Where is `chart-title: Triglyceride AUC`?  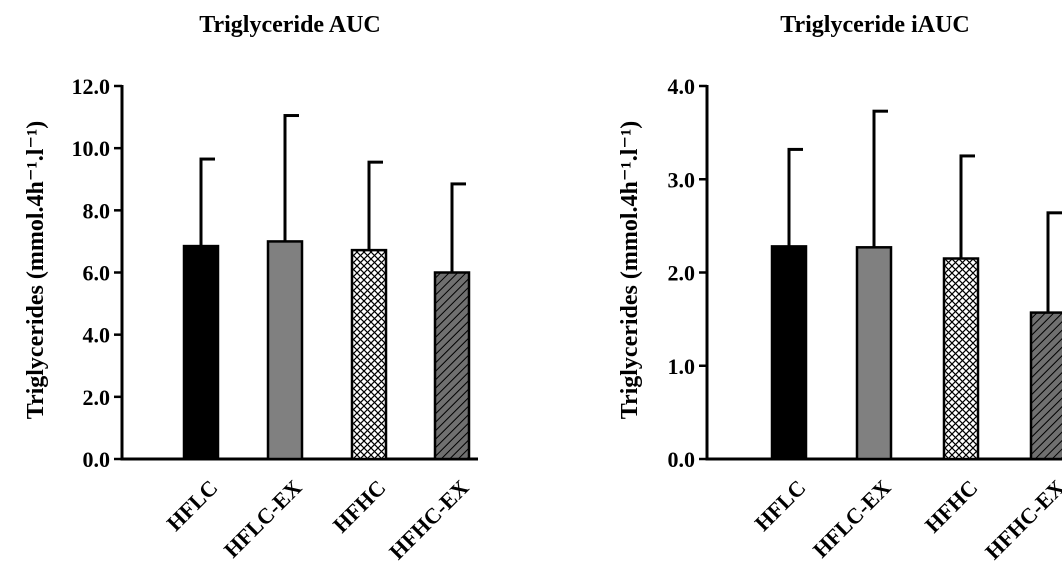
chart-title: Triglyceride AUC is located at coordinates (290, 25).